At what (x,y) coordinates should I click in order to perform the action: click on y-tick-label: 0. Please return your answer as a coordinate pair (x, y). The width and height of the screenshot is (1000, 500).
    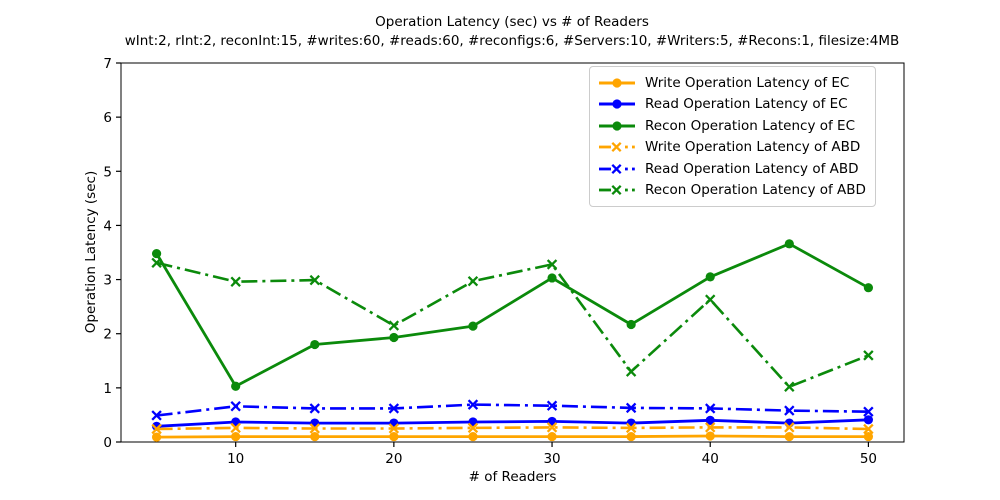
    Looking at the image, I should click on (107, 443).